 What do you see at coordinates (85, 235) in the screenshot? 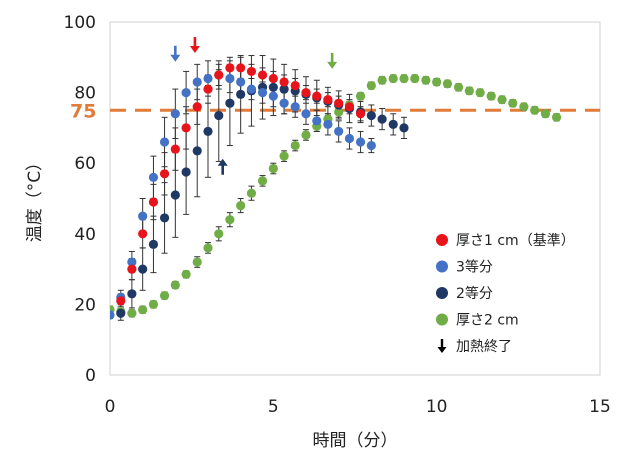
I see `y-tick-label: 40` at bounding box center [85, 235].